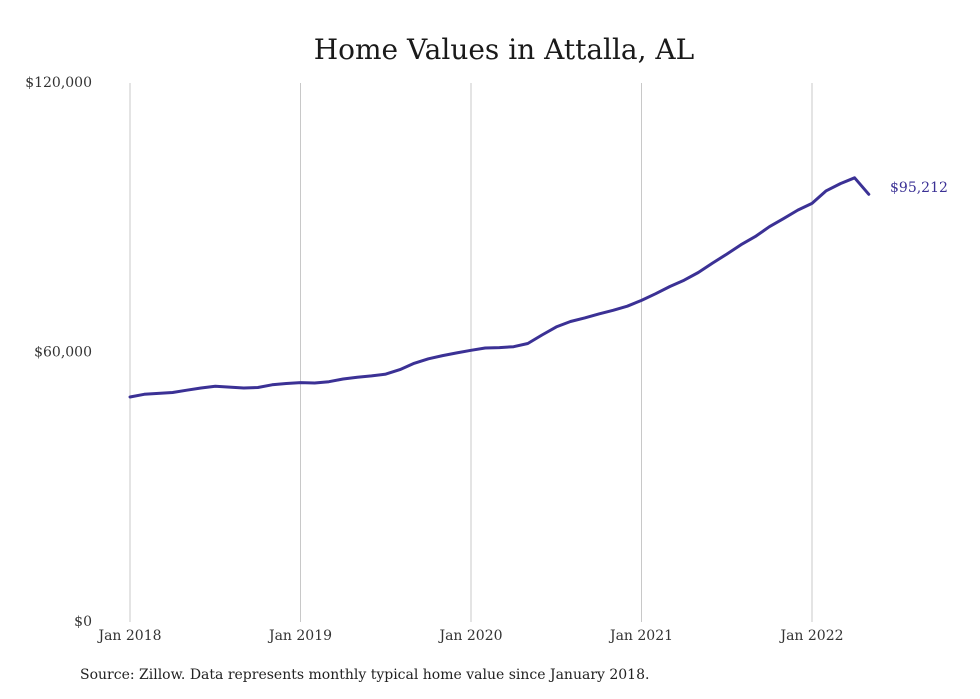 The width and height of the screenshot is (980, 699). I want to click on y-tick-label: $120,000, so click(58, 83).